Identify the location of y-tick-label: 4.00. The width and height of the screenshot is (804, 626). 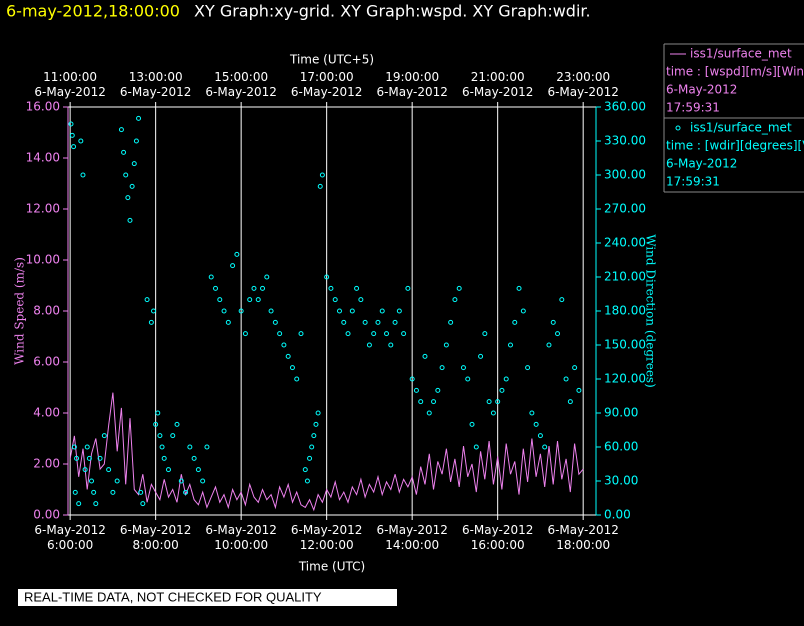
(46, 413).